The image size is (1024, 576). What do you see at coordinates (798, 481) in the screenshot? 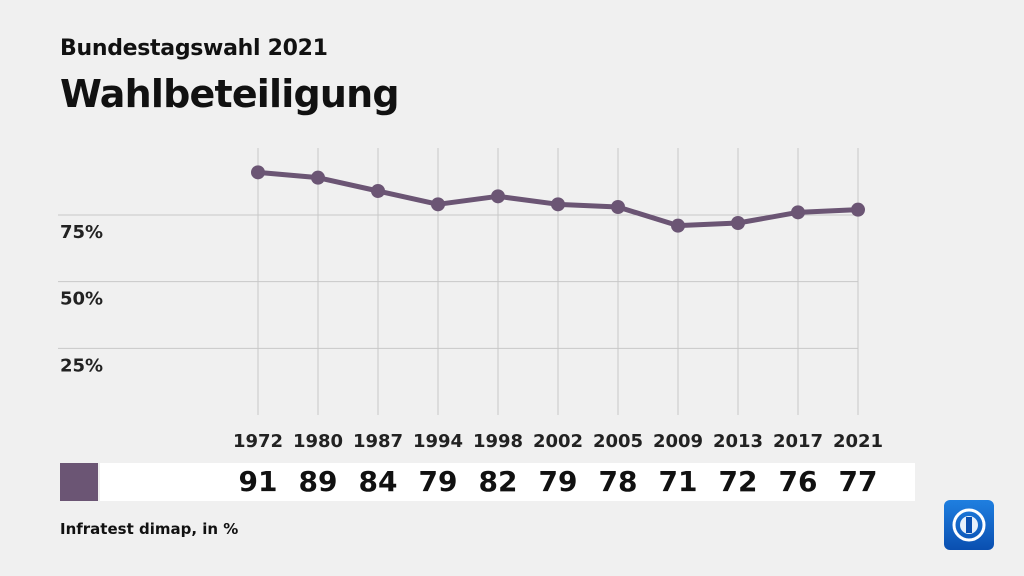
I see `data-value-label: 76` at bounding box center [798, 481].